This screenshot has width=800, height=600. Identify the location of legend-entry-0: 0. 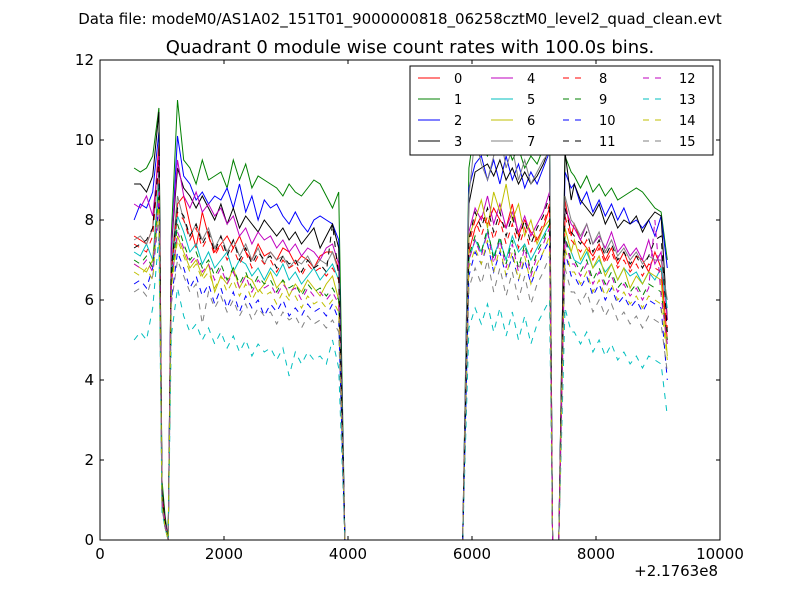
(440, 79).